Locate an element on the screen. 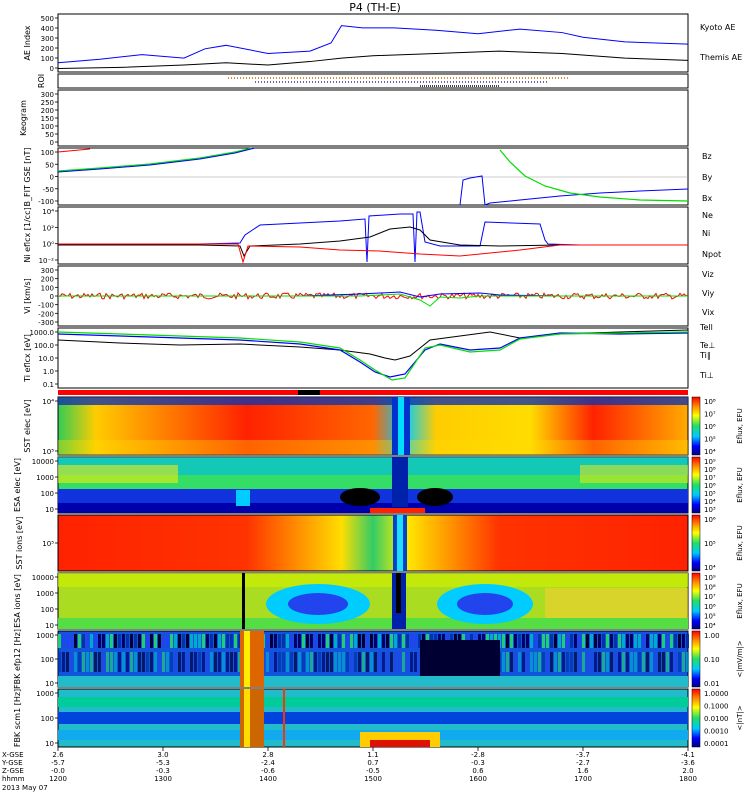 The height and width of the screenshot is (800, 750). legend-vix: Vix is located at coordinates (708, 312).